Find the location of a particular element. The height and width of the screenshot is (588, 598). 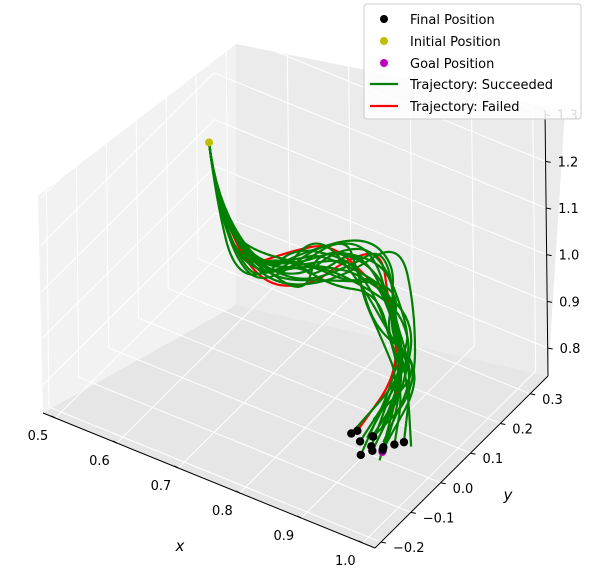

x-tick-label-5: 1.0 is located at coordinates (345, 561).